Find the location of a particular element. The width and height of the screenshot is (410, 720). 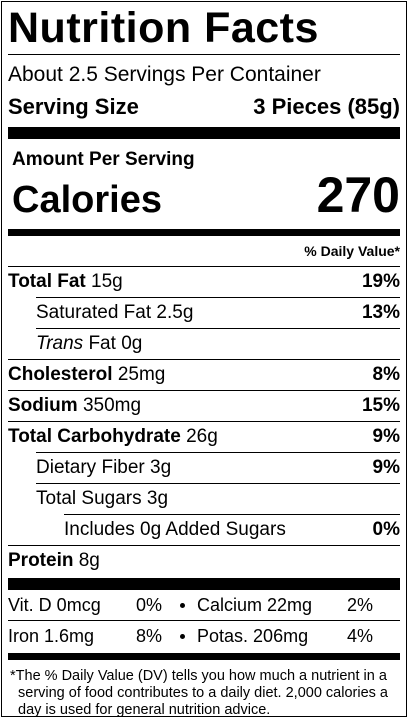

nutrient-dv: 8% is located at coordinates (386, 374).